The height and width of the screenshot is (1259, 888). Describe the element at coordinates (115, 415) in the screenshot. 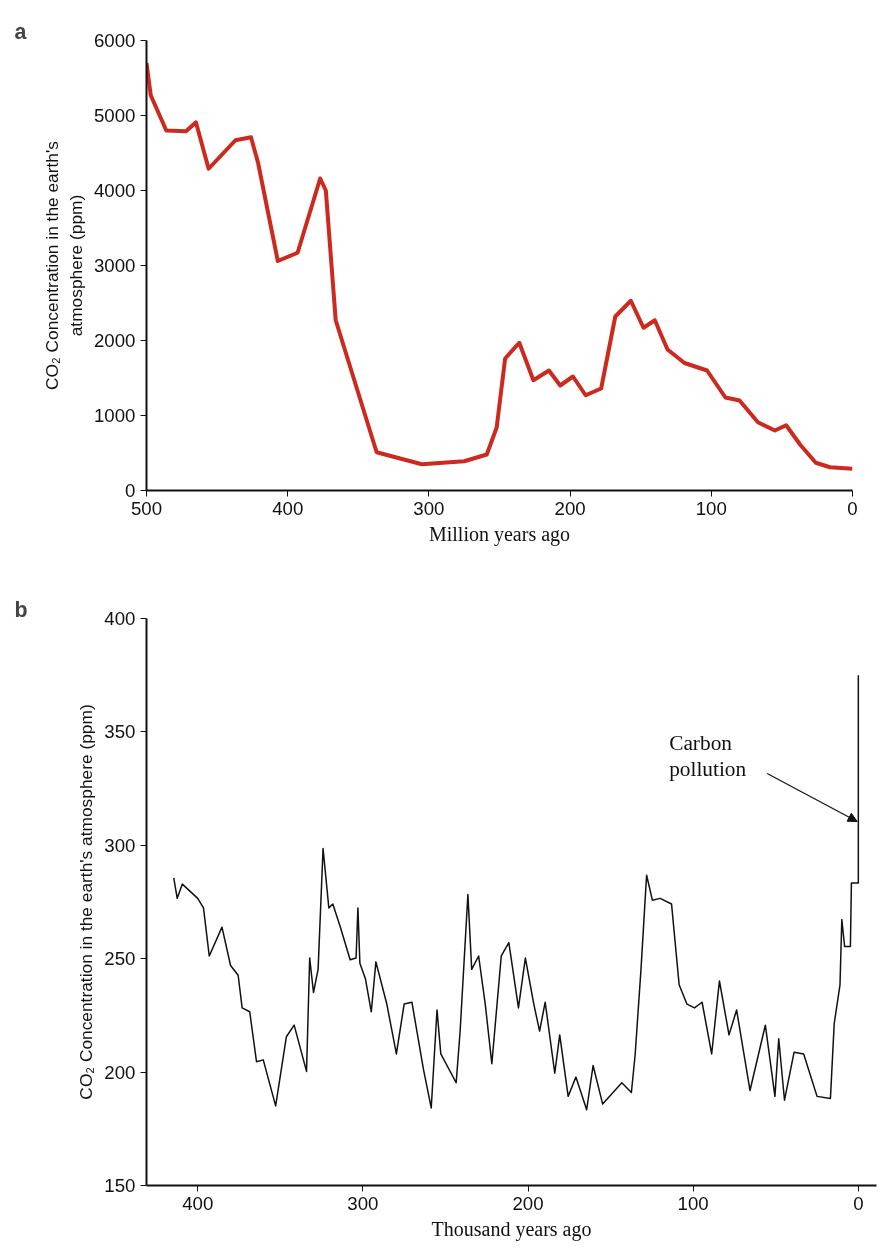

I see `y-tick-label: 1000` at that location.